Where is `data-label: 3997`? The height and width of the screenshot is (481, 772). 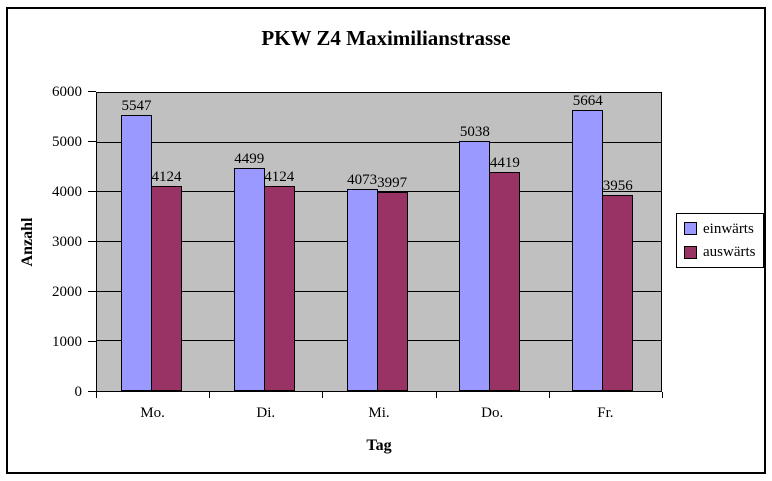 data-label: 3997 is located at coordinates (392, 183).